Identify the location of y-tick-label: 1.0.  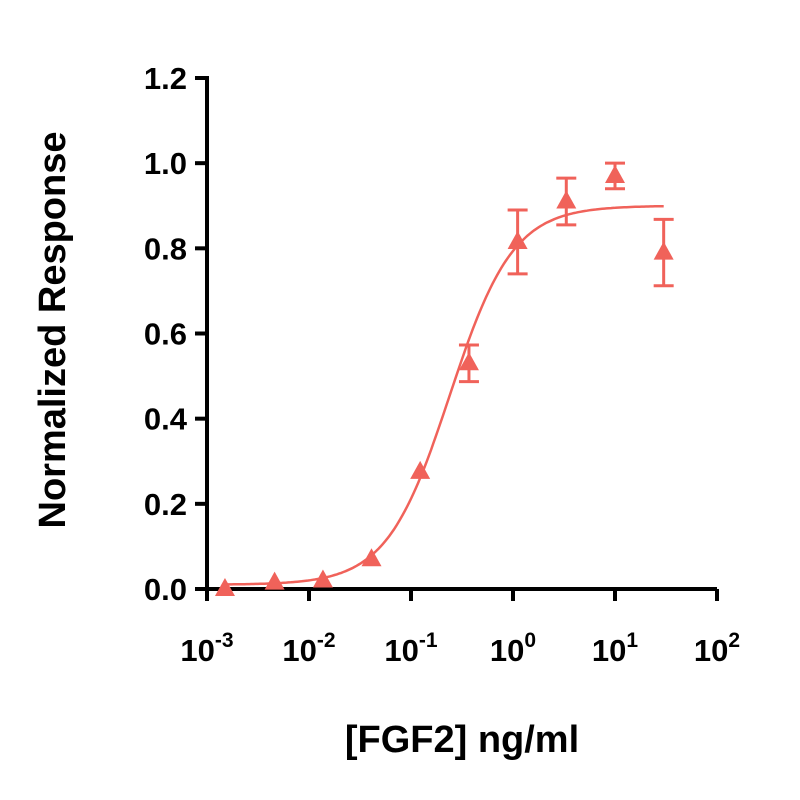
(165, 163).